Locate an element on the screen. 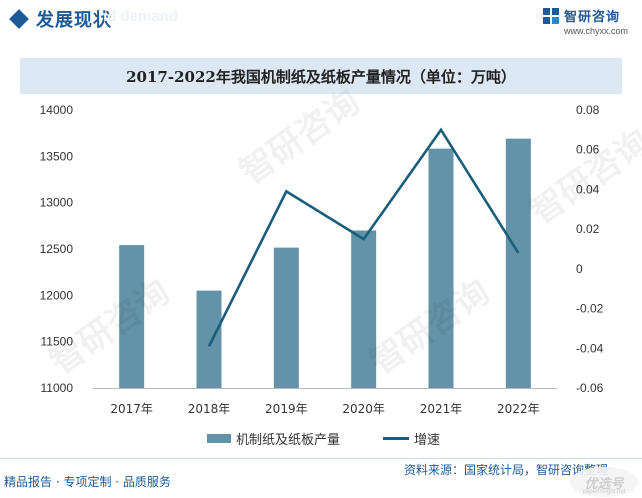 The width and height of the screenshot is (642, 498). chart-legend: 机制纸及纸板产量 增速 is located at coordinates (321, 438).